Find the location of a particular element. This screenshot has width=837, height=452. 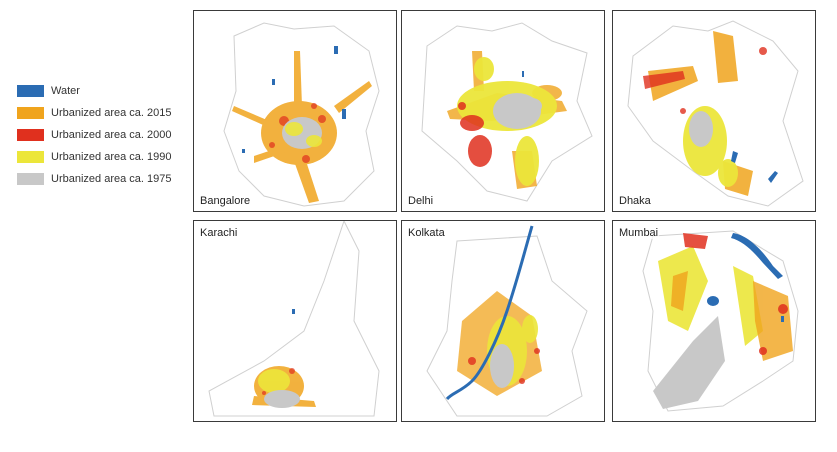

legend-swatch-1990 is located at coordinates (30, 157).